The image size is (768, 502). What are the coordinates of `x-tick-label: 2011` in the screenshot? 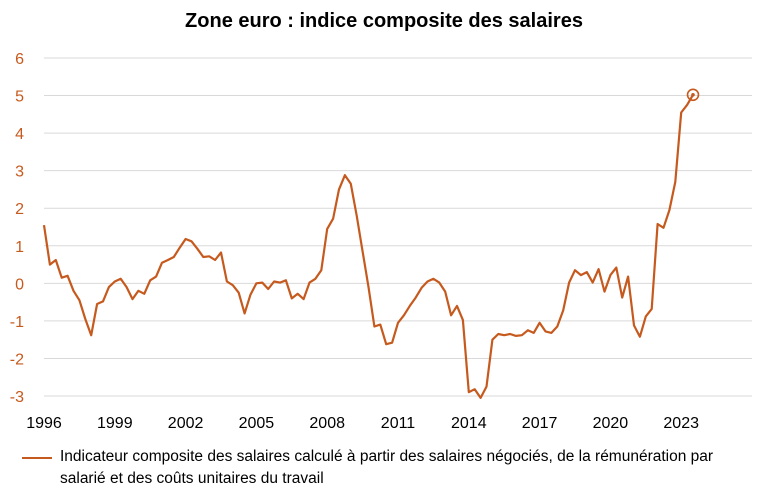 It's located at (398, 423).